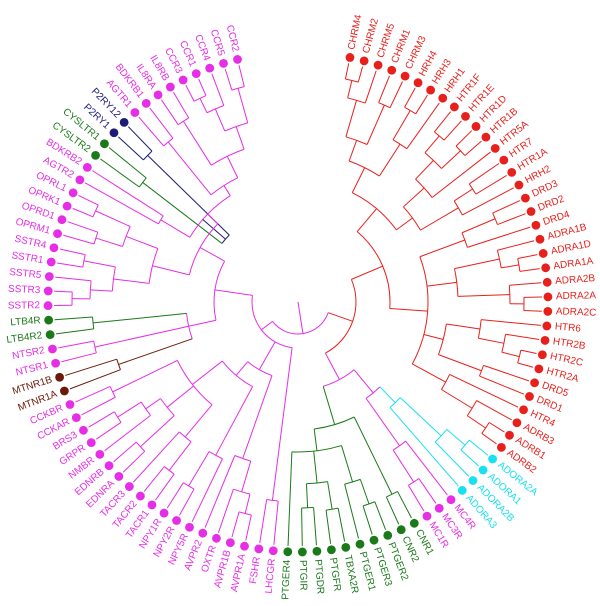 The height and width of the screenshot is (606, 600). What do you see at coordinates (319, 577) in the screenshot?
I see `leaf-label: PTGDR` at bounding box center [319, 577].